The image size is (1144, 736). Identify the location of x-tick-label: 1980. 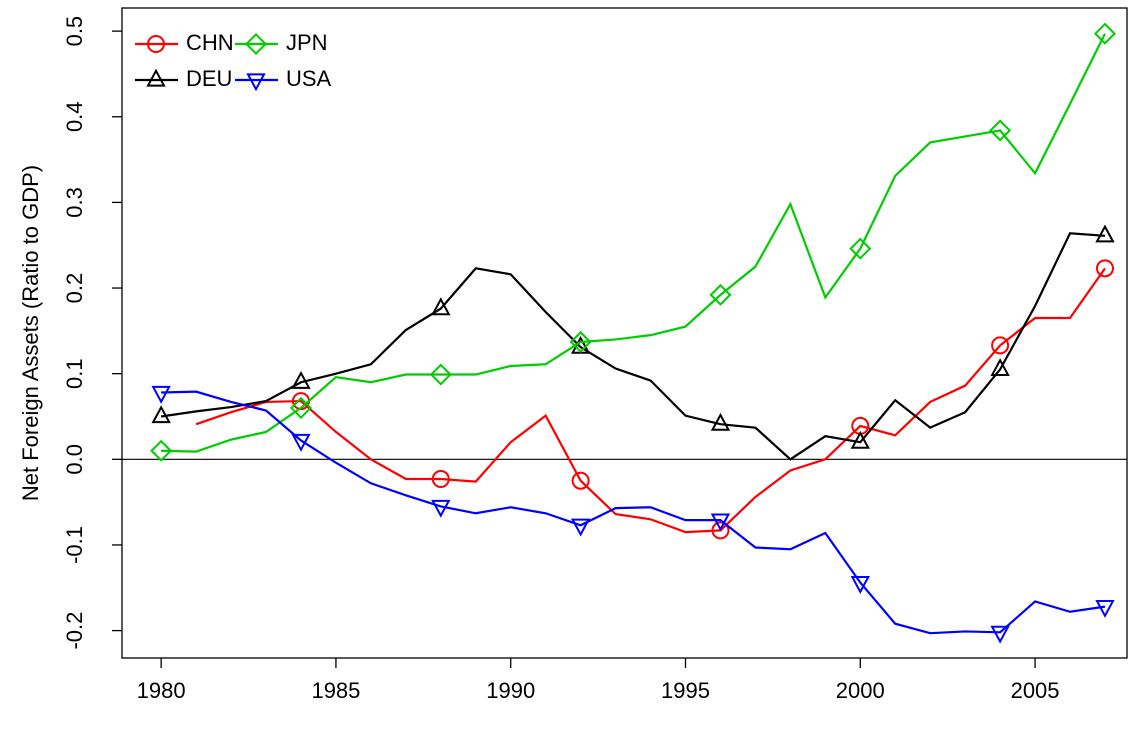
(161, 690).